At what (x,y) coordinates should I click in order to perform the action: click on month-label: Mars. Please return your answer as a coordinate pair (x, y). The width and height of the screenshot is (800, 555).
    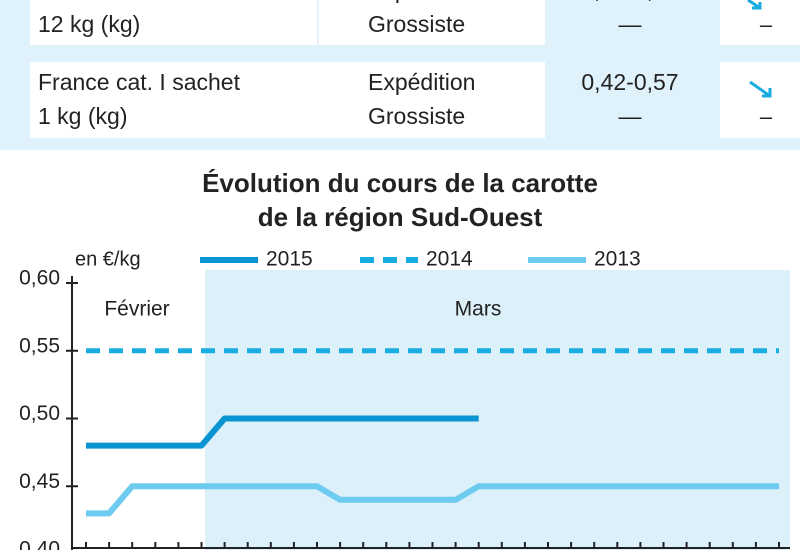
    Looking at the image, I should click on (478, 309).